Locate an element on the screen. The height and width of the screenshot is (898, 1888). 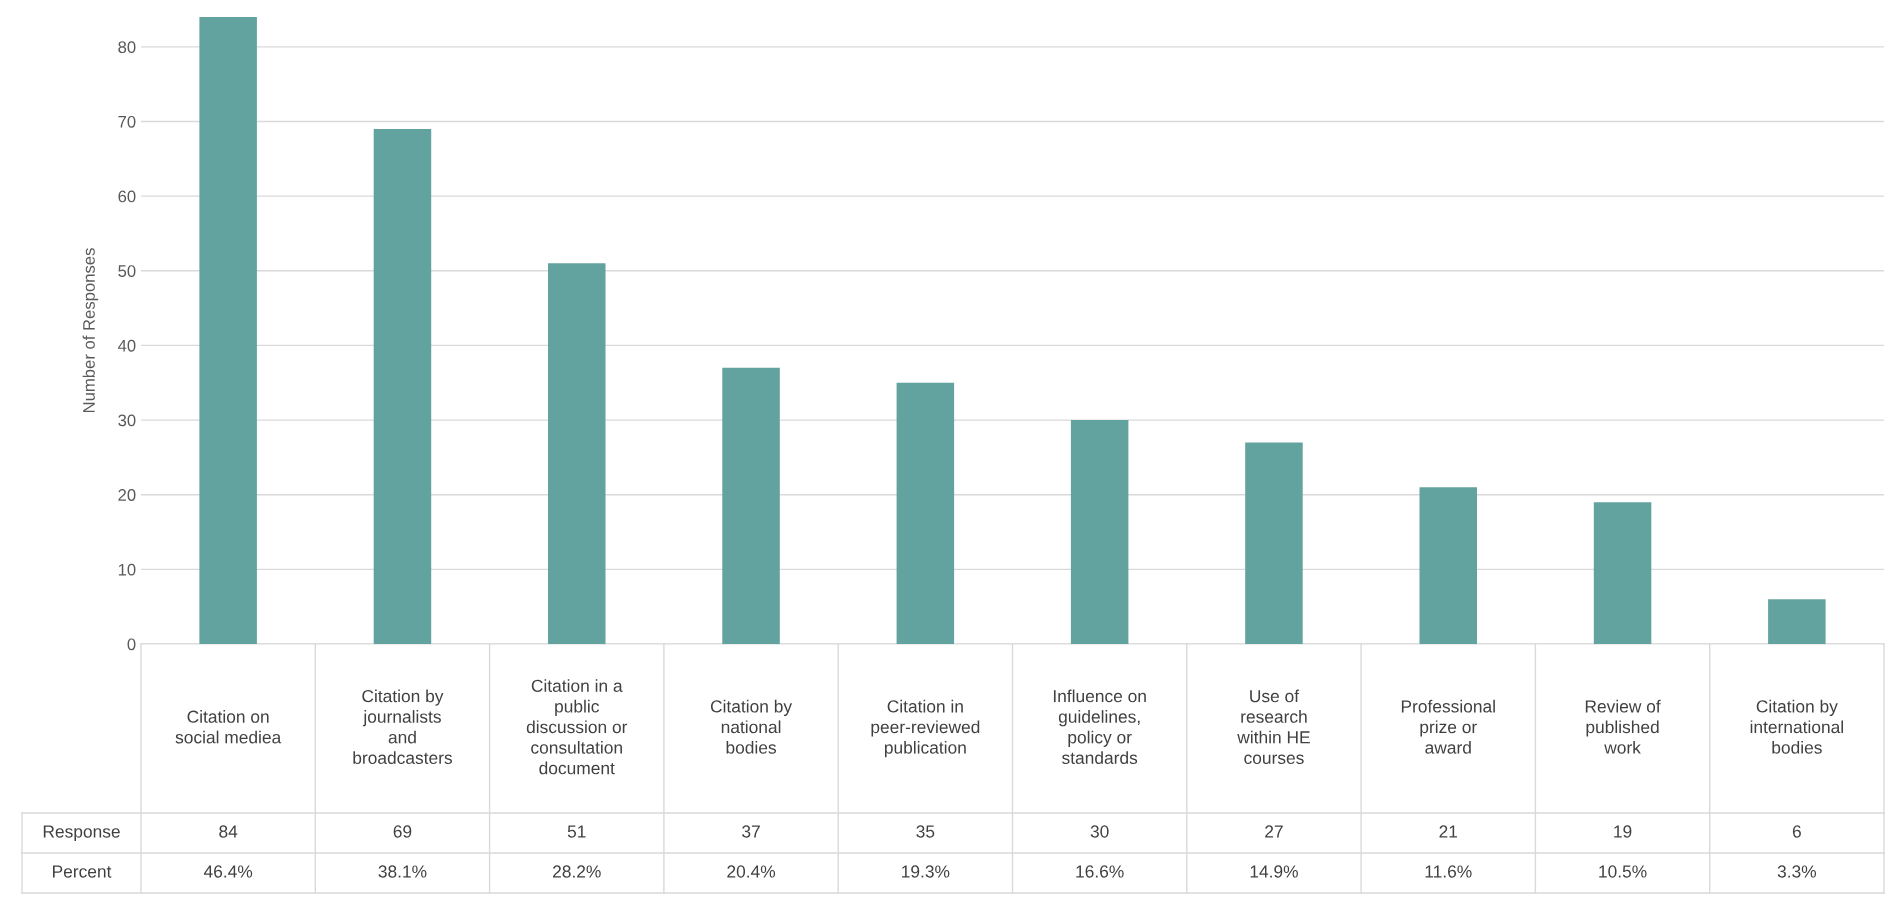
text: 19.3% is located at coordinates (926, 871).